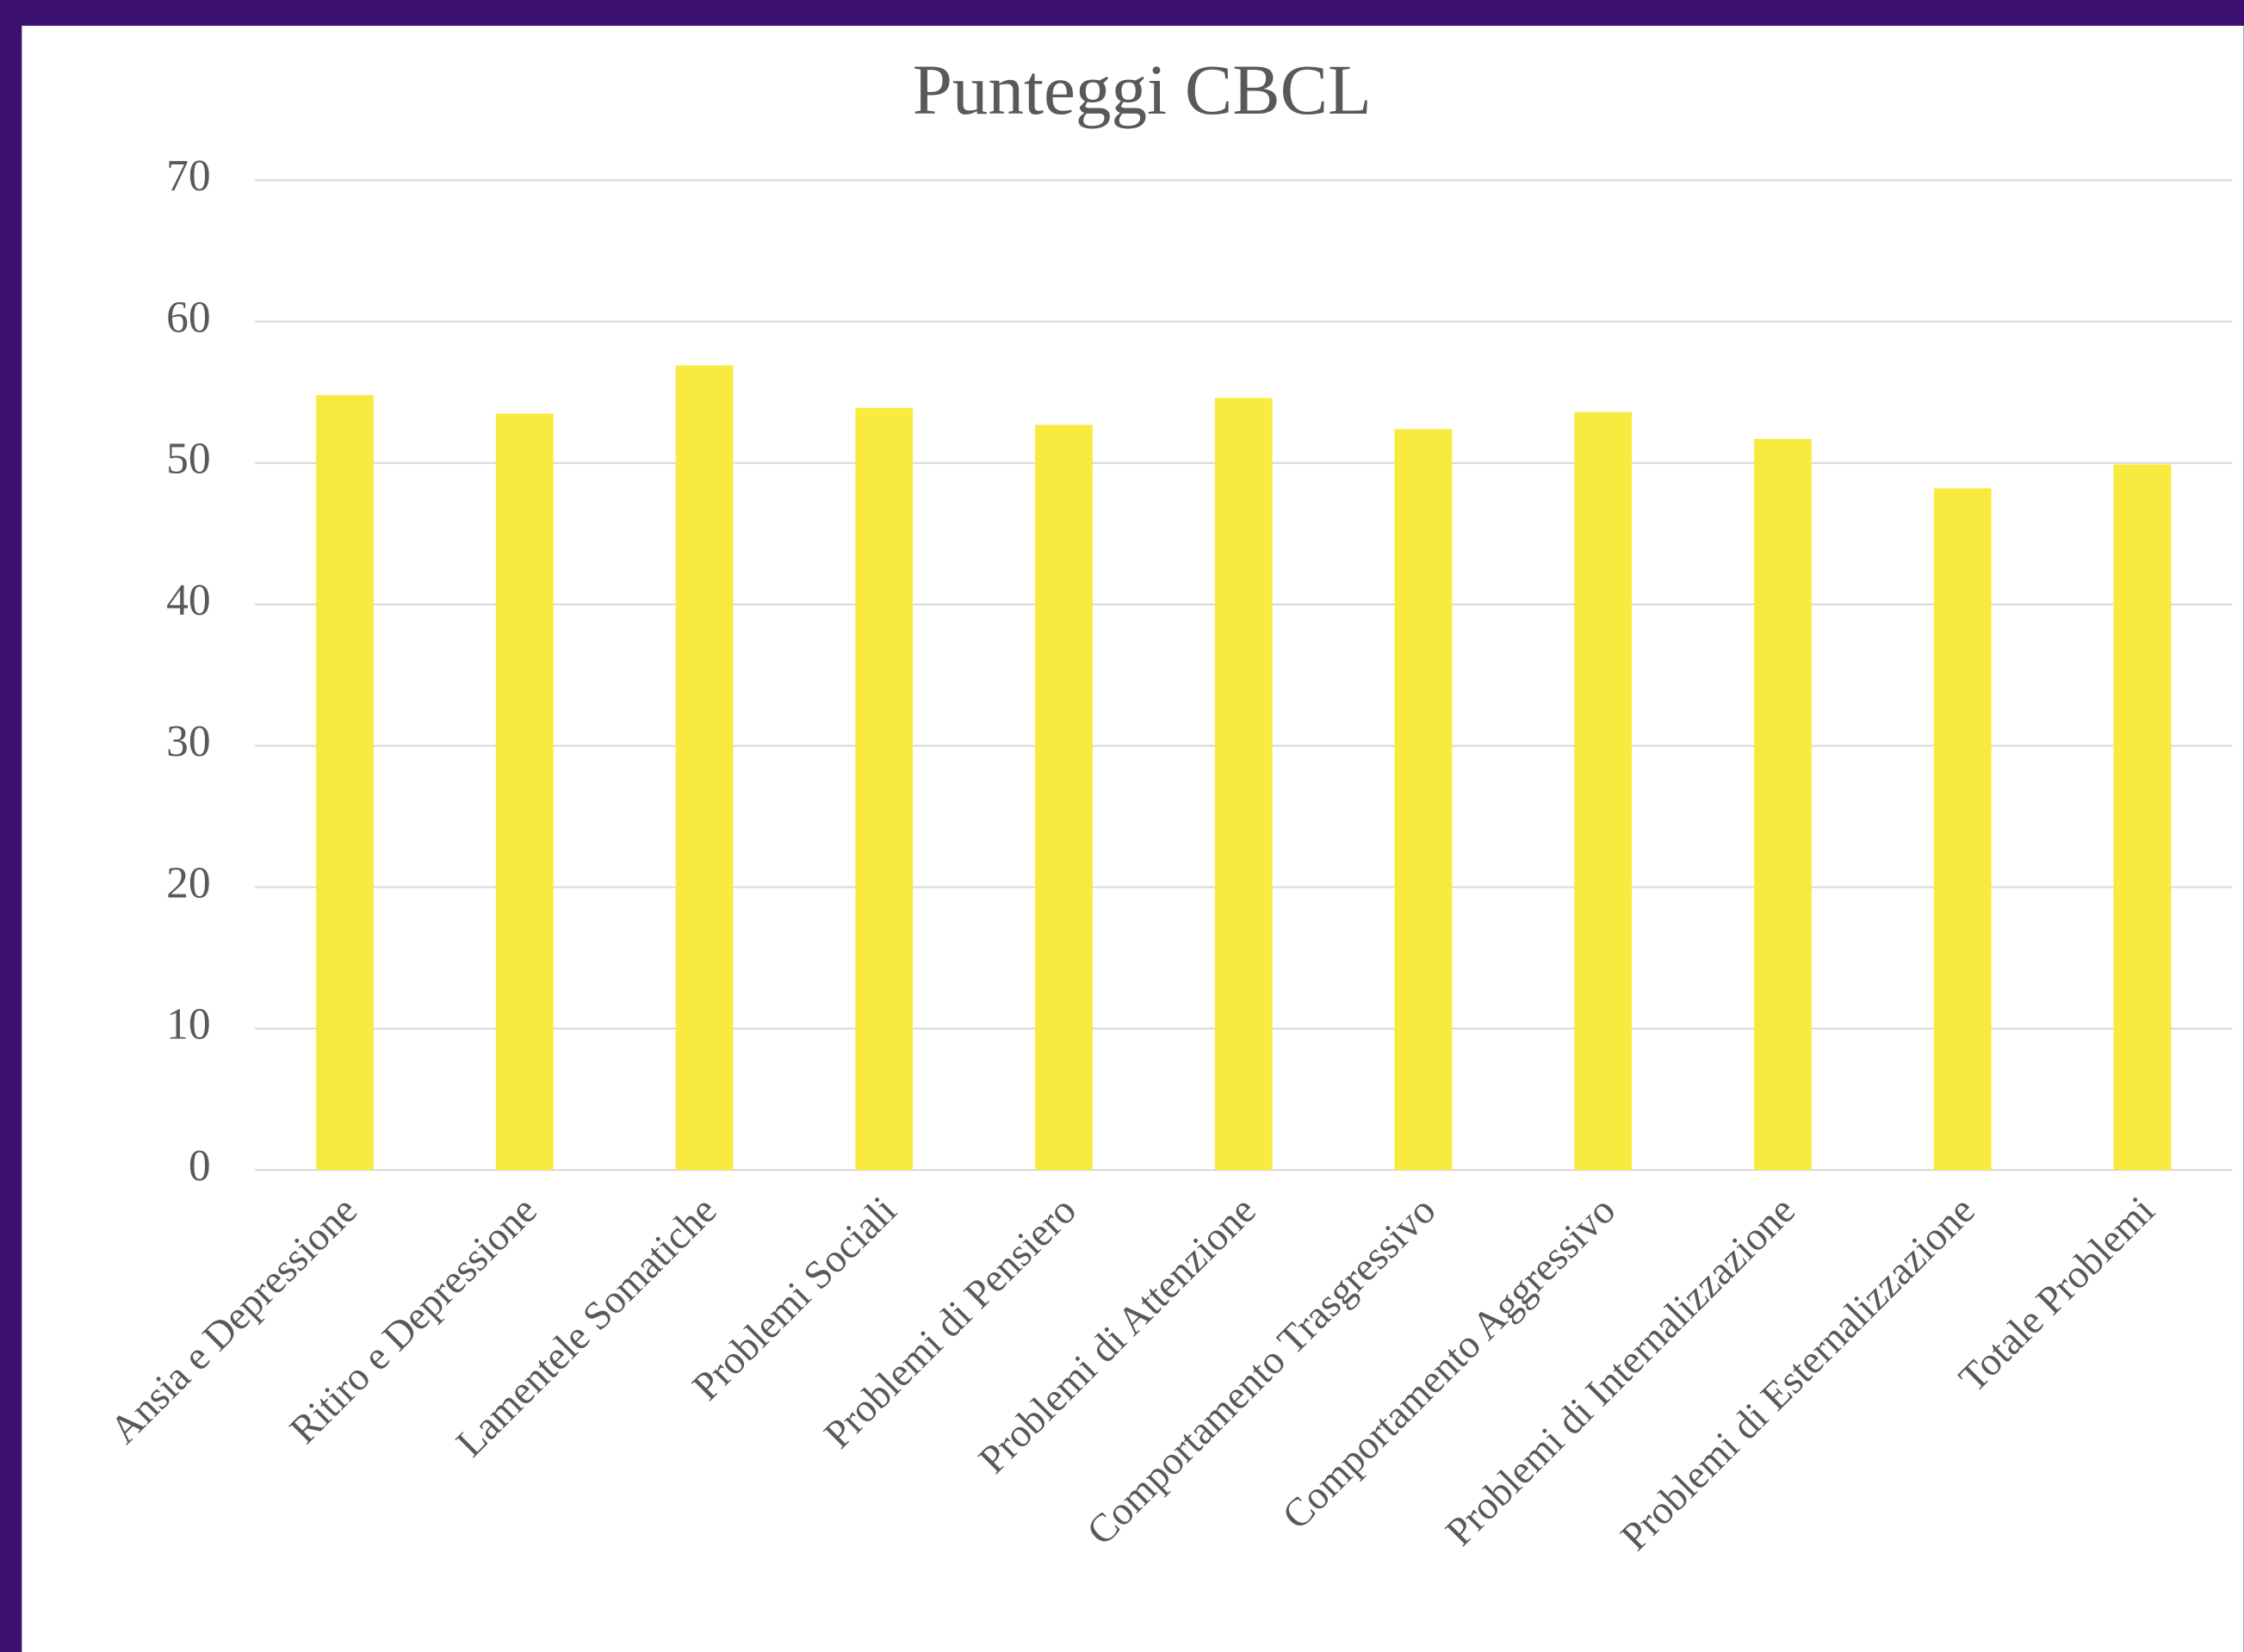  Describe the element at coordinates (188, 317) in the screenshot. I see `y-tick-label: 60` at that location.